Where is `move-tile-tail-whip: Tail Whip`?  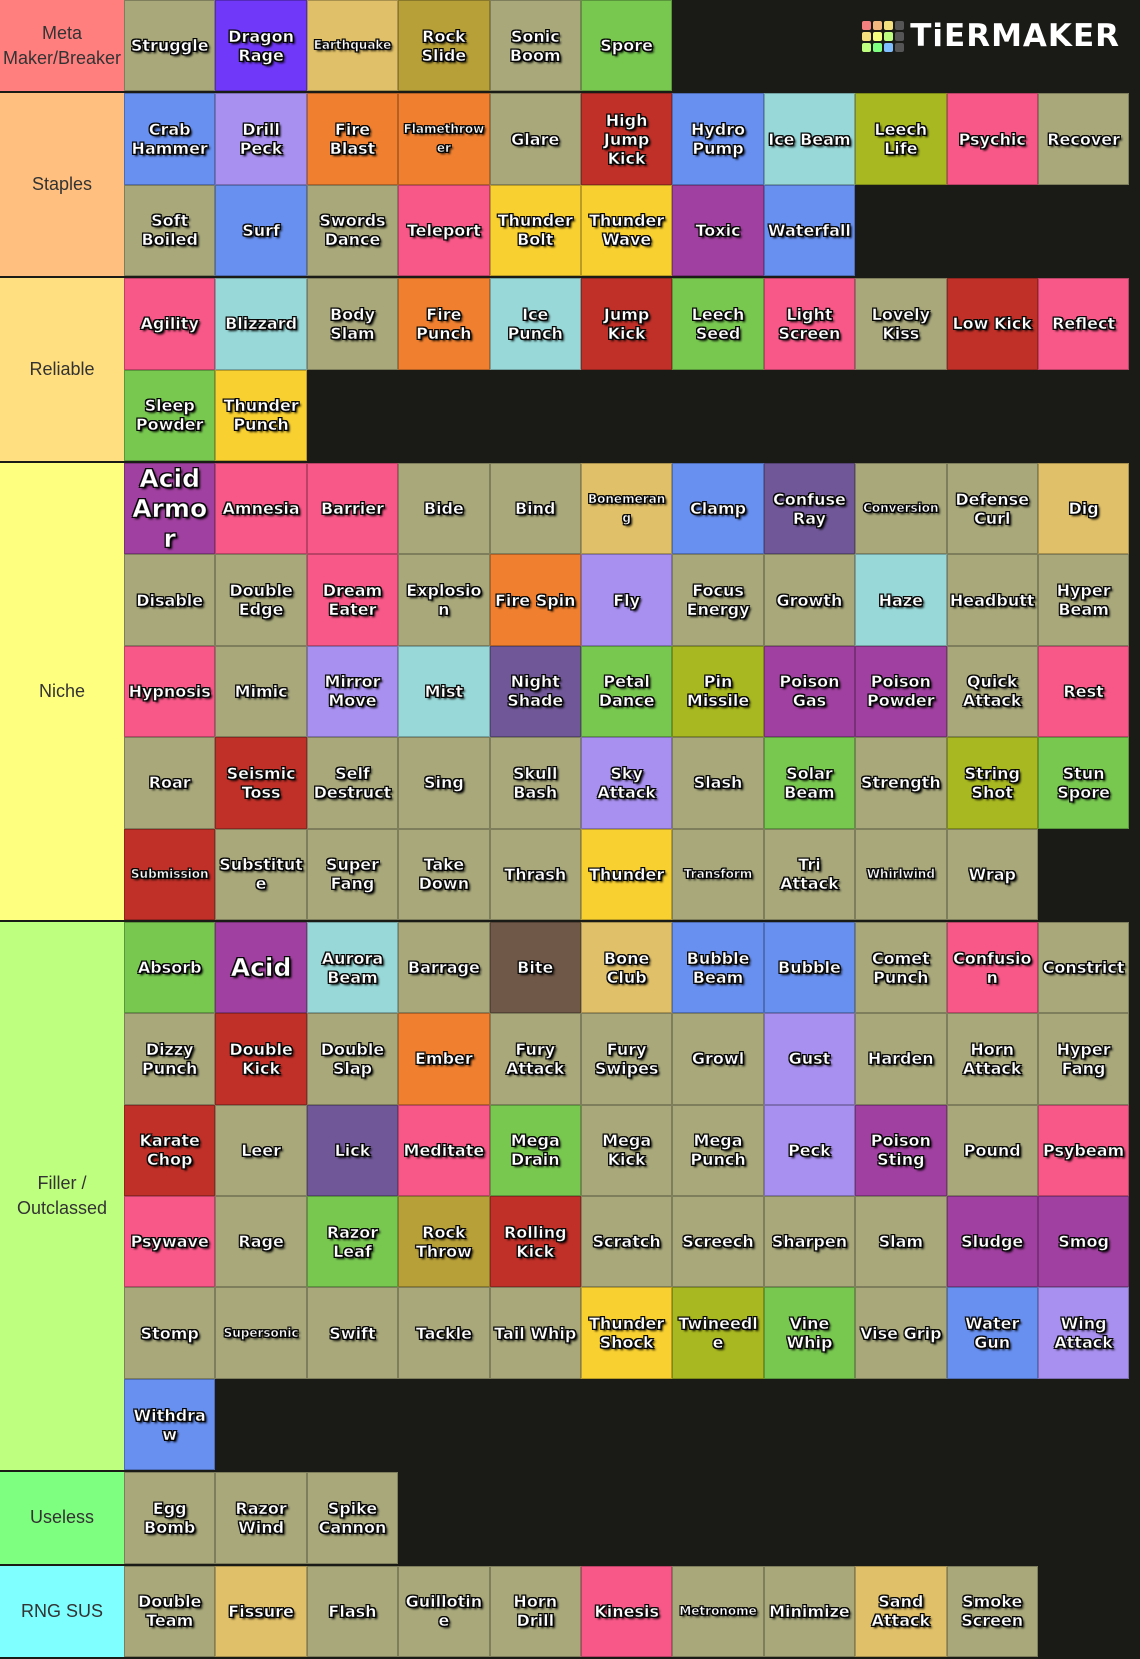 move-tile-tail-whip: Tail Whip is located at coordinates (535, 1333).